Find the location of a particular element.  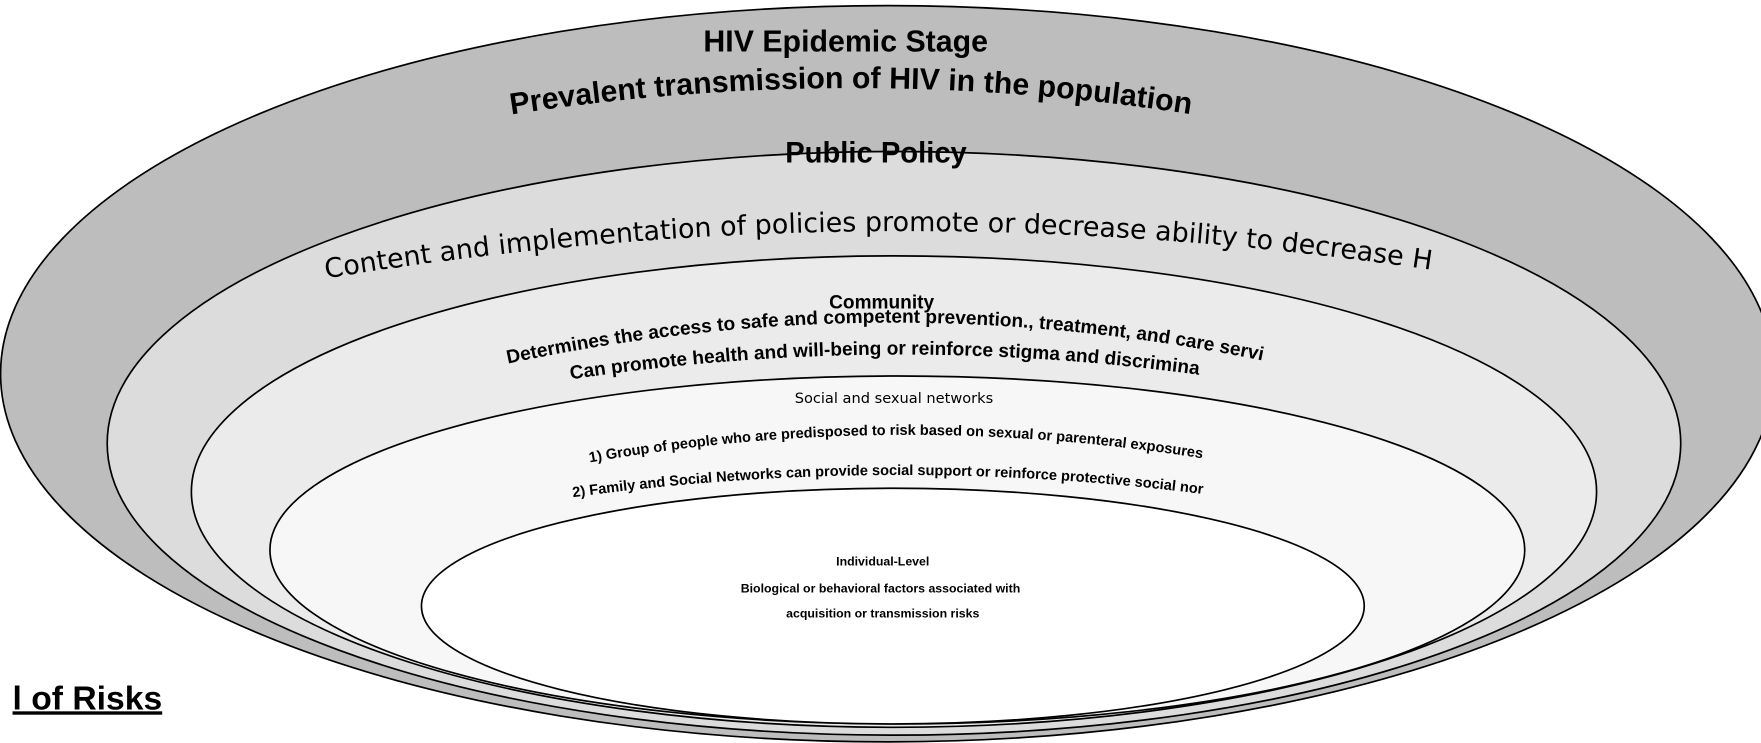

layer-title: Community is located at coordinates (881, 303).